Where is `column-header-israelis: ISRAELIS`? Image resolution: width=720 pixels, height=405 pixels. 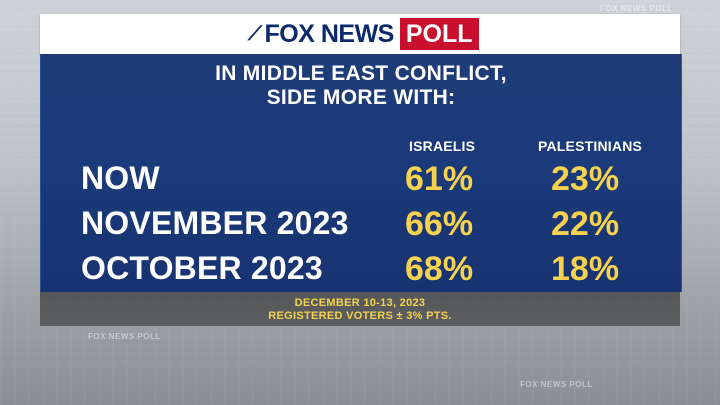
column-header-israelis: ISRAELIS is located at coordinates (442, 146).